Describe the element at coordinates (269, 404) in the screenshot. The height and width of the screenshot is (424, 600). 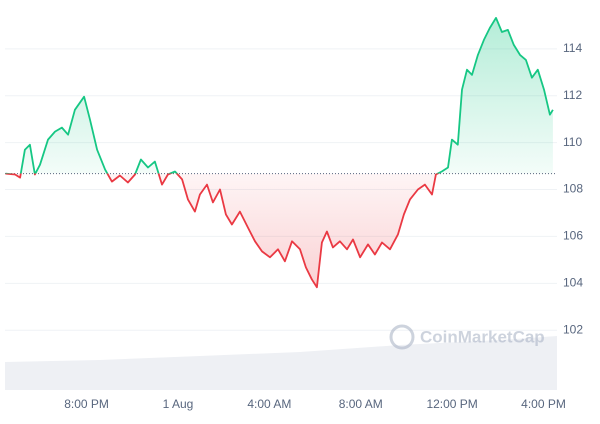
I see `x-tick-label: 4:00 AM` at that location.